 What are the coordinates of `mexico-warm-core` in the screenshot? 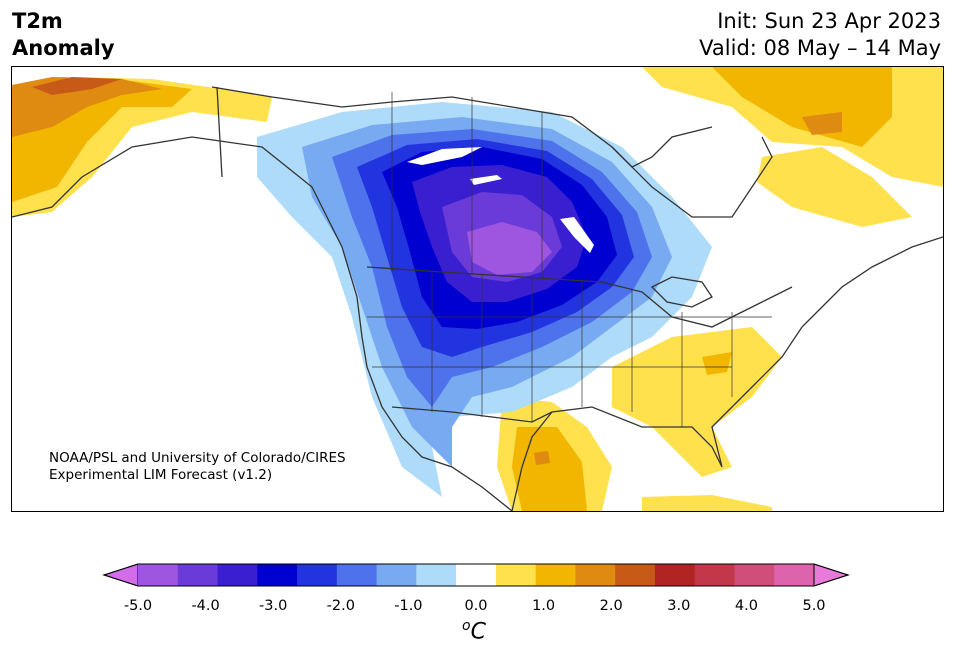 It's located at (542, 458).